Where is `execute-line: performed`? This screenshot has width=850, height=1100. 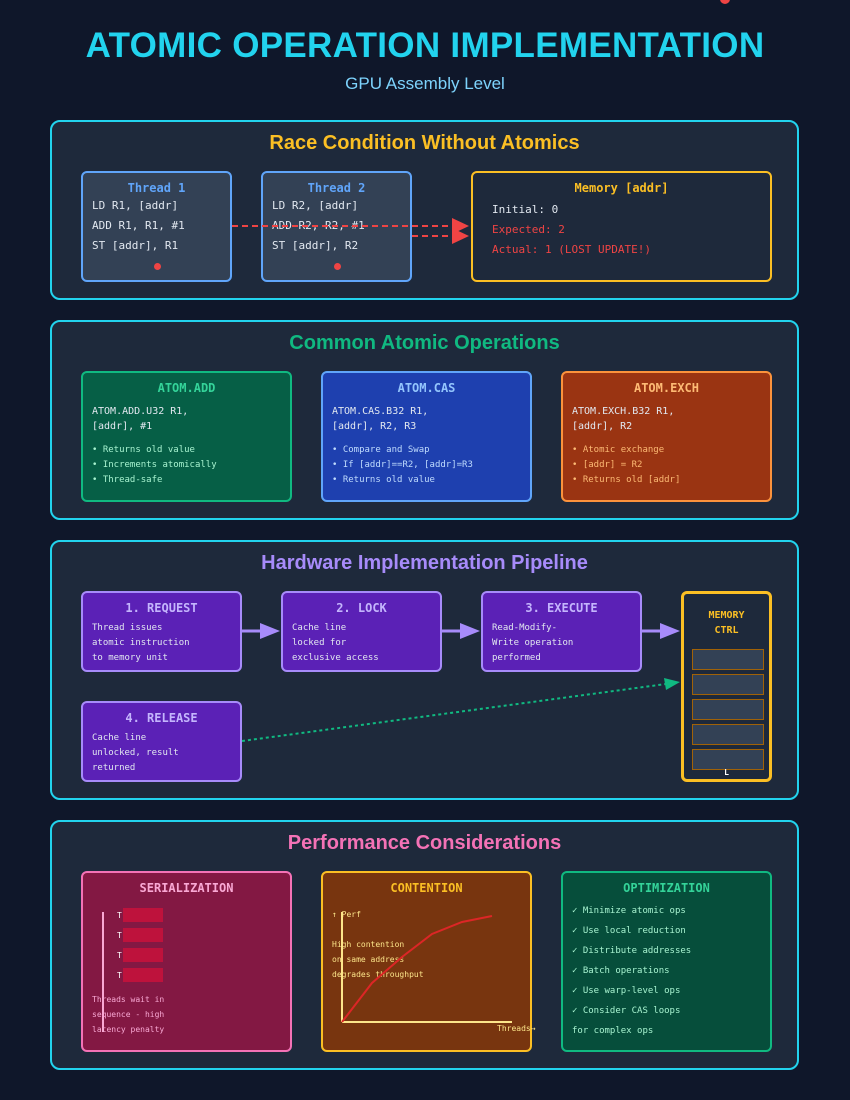
execute-line: performed is located at coordinates (516, 658).